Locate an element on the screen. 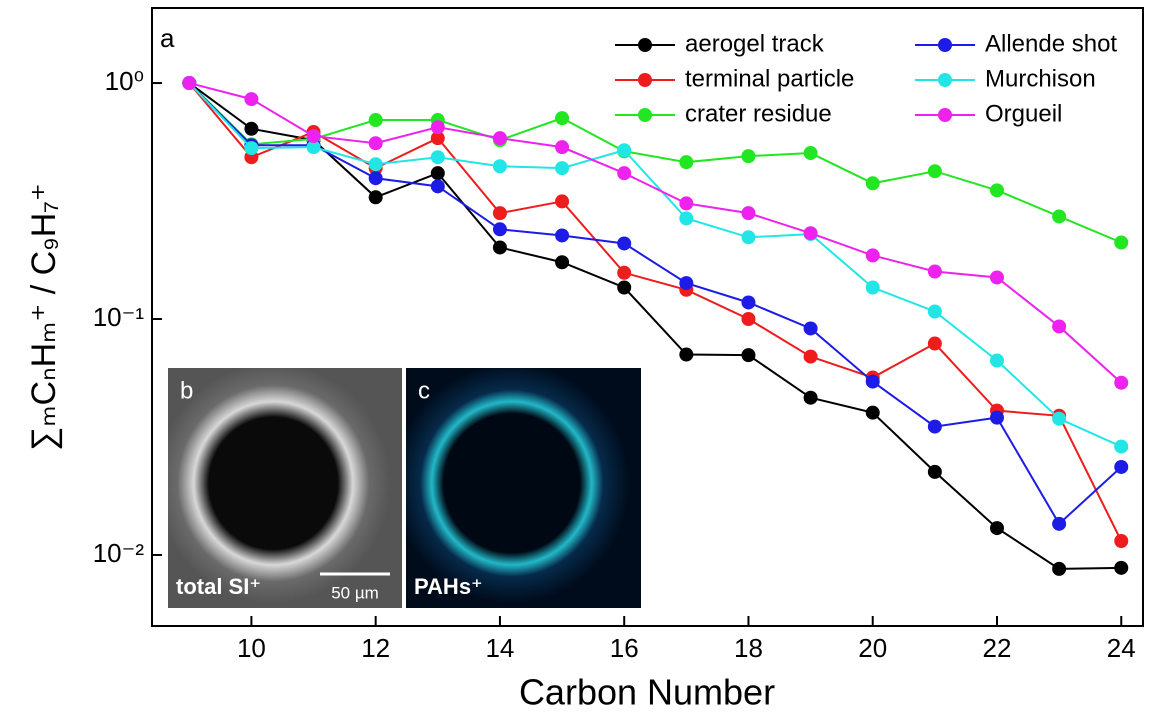  x-tick-label: 20 is located at coordinates (872, 648).